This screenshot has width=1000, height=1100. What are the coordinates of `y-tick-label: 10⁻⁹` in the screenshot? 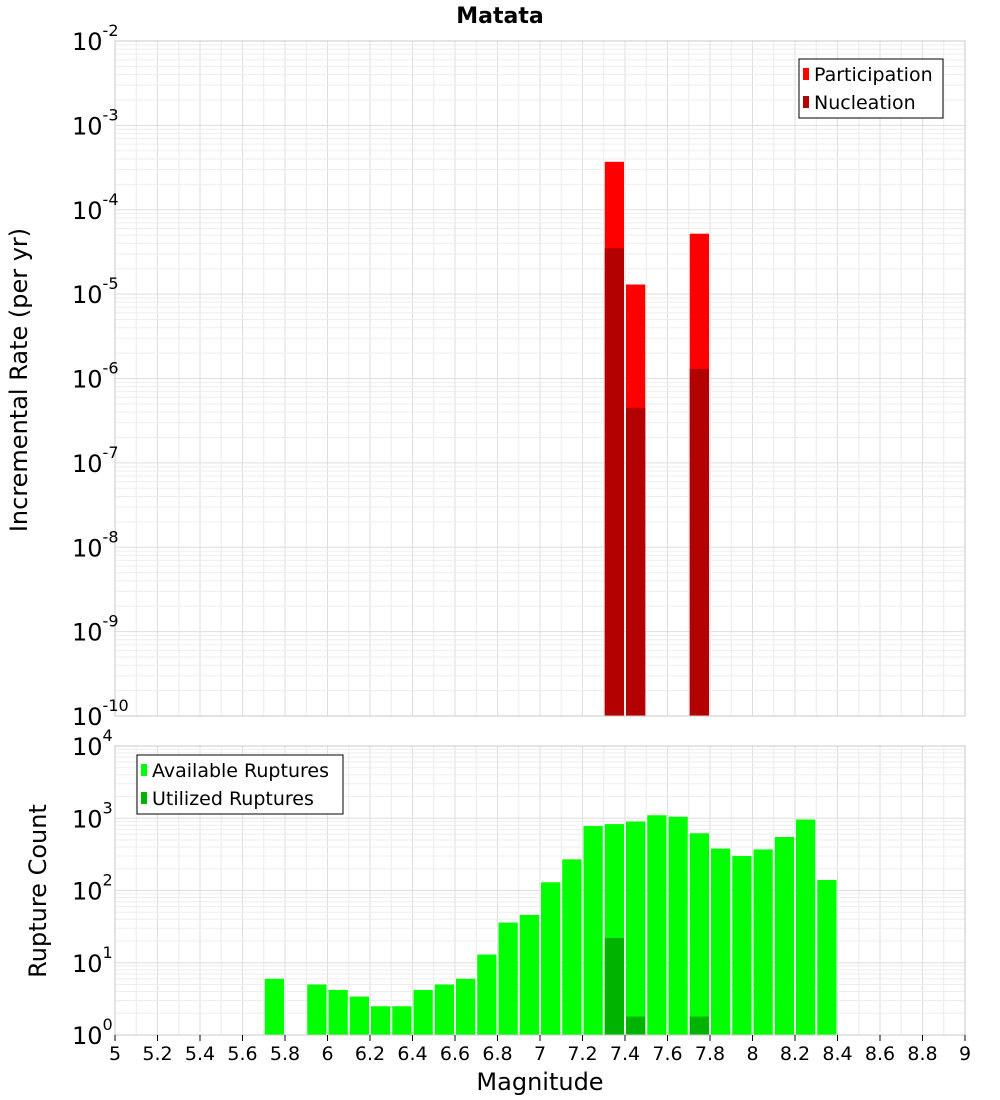 It's located at (95, 629).